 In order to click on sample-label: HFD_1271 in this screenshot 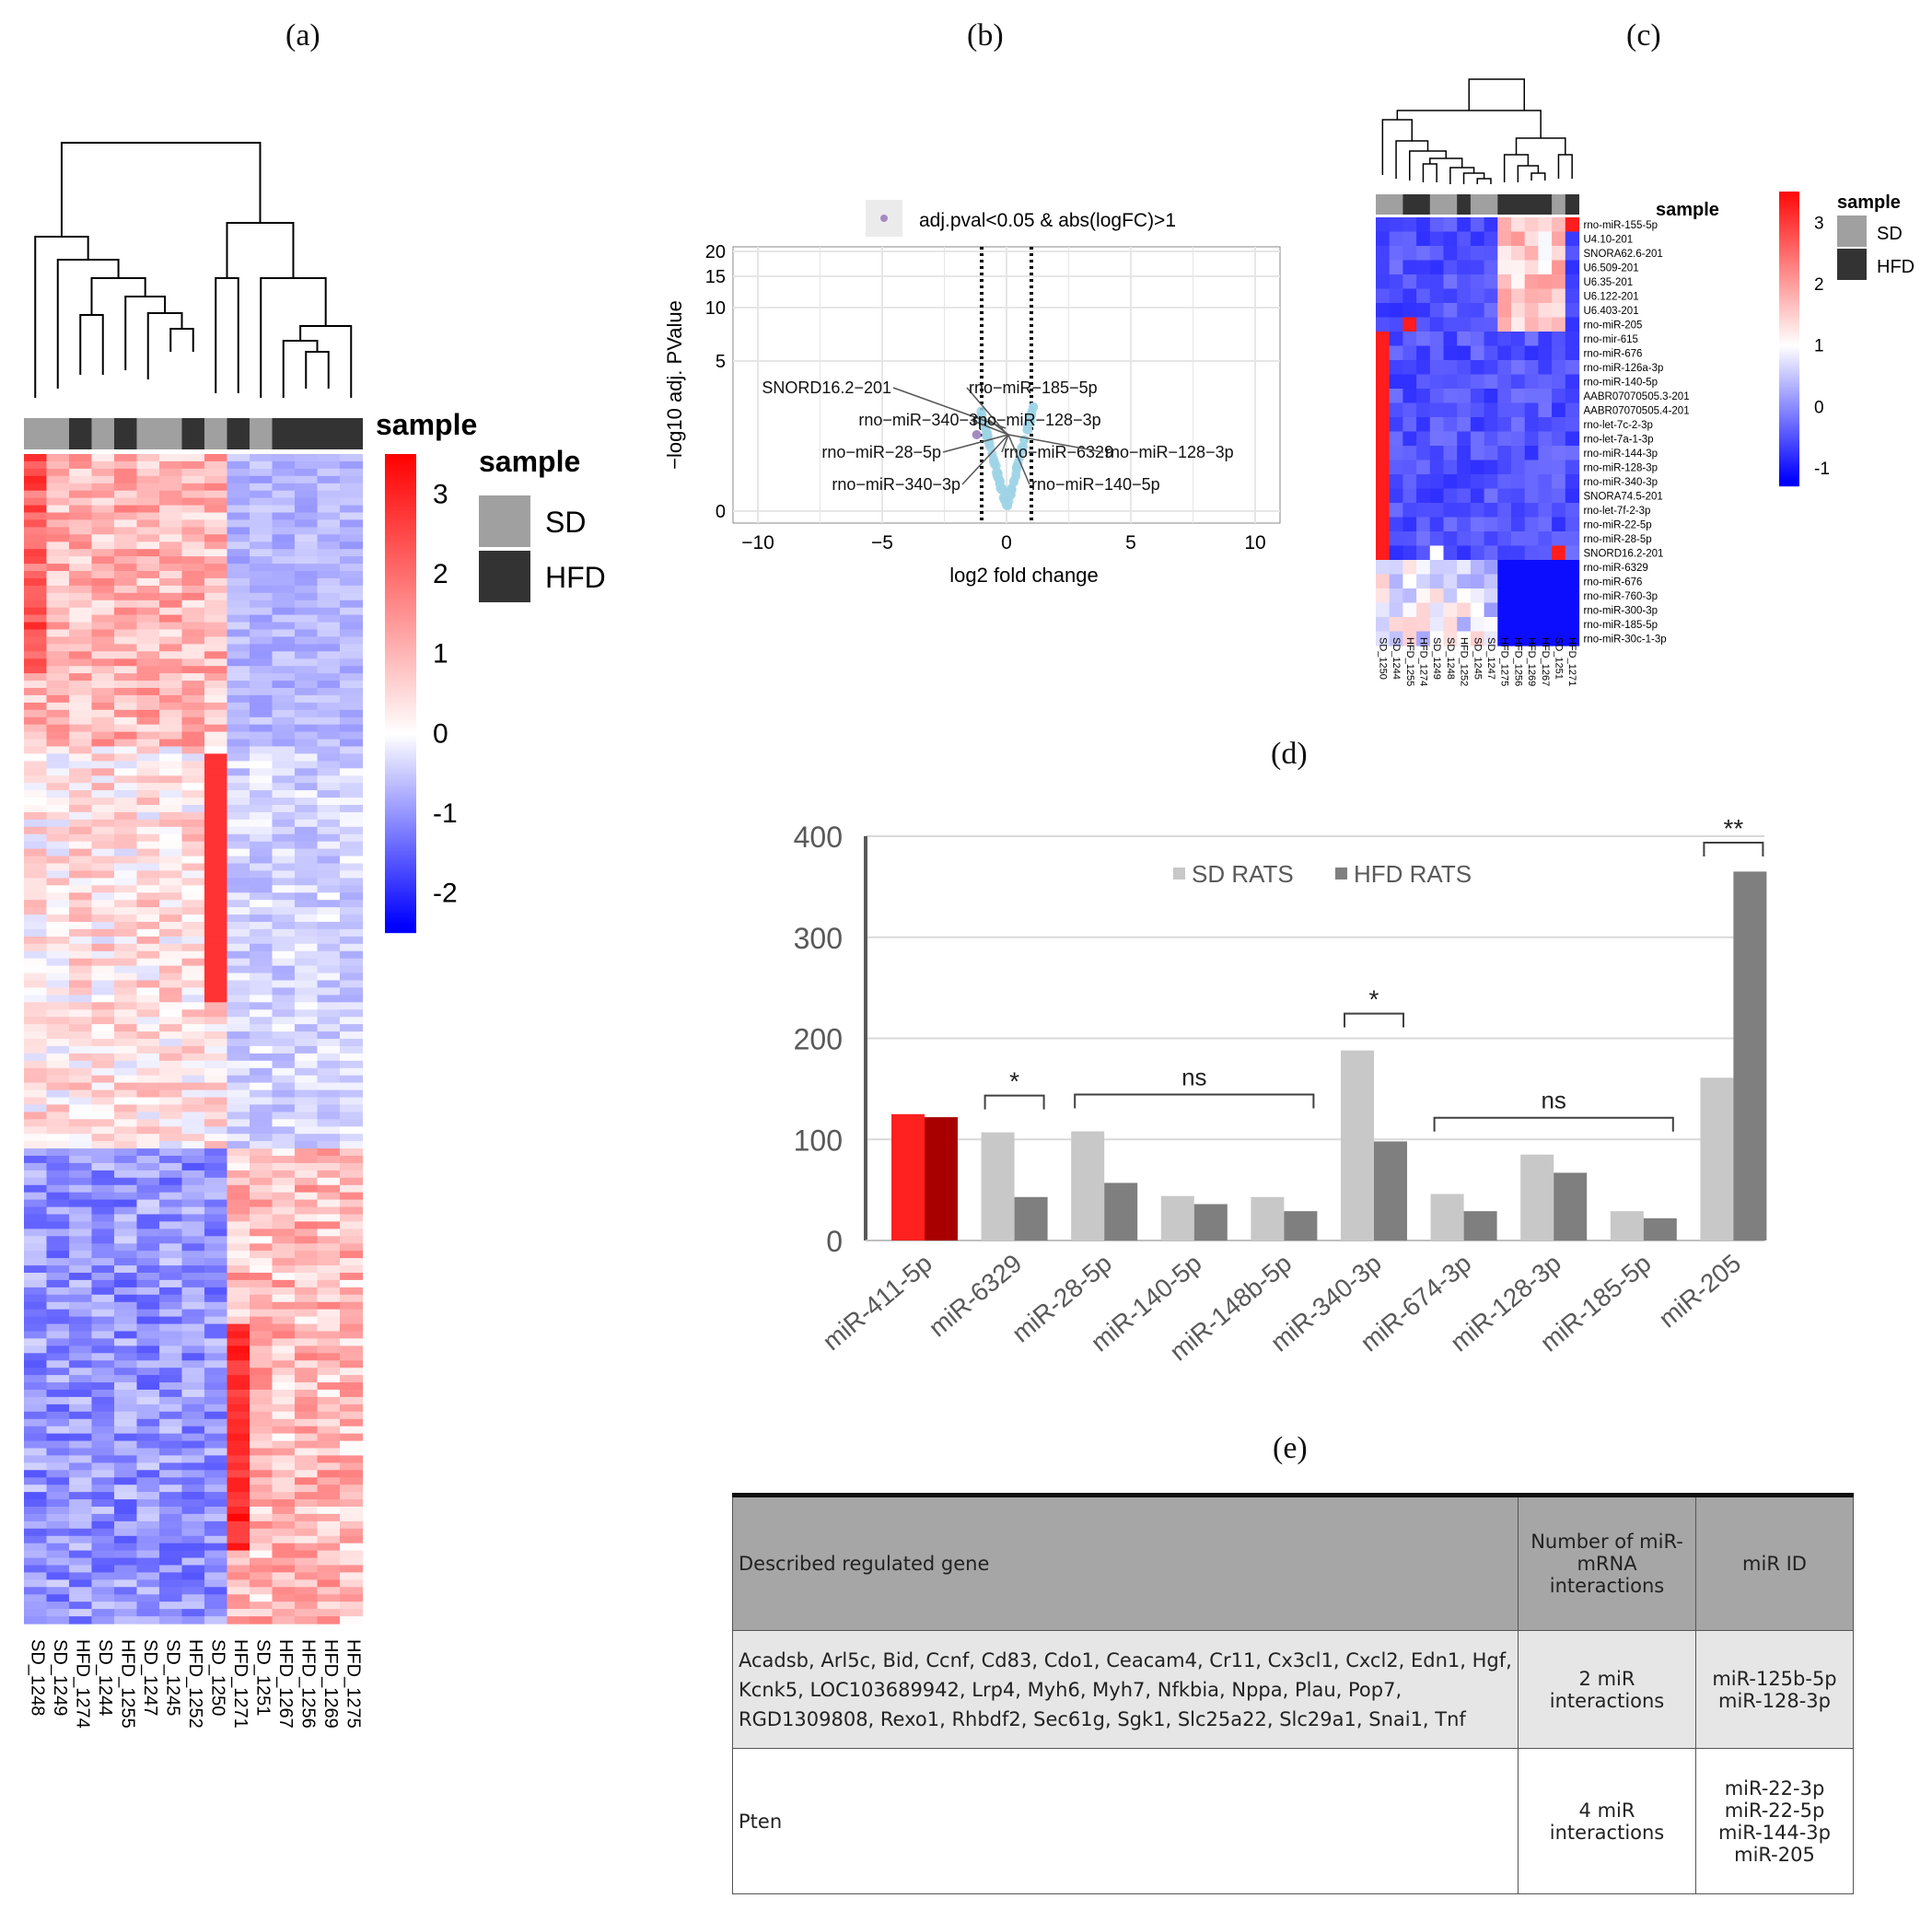, I will do `click(240, 1684)`.